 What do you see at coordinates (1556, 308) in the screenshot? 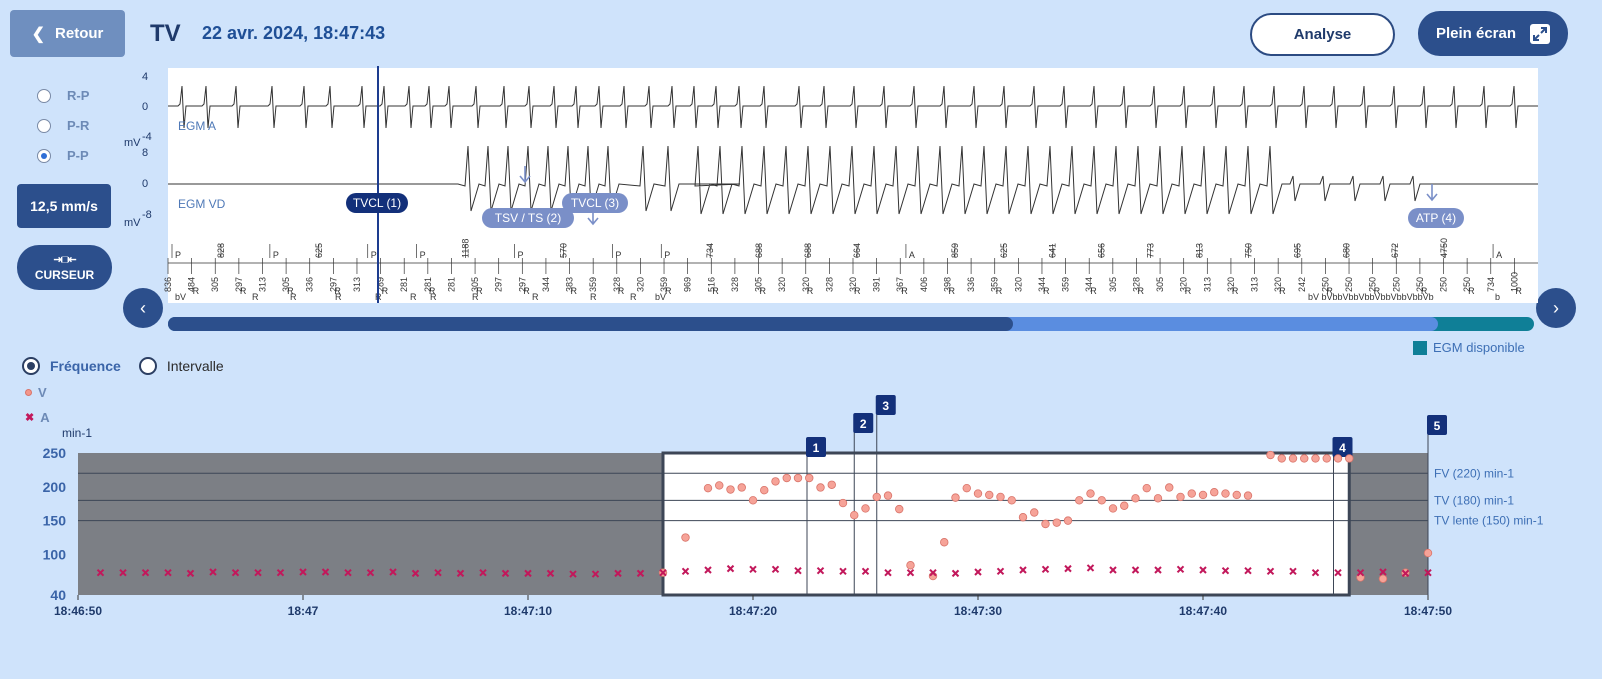
I see `next-button: ›` at bounding box center [1556, 308].